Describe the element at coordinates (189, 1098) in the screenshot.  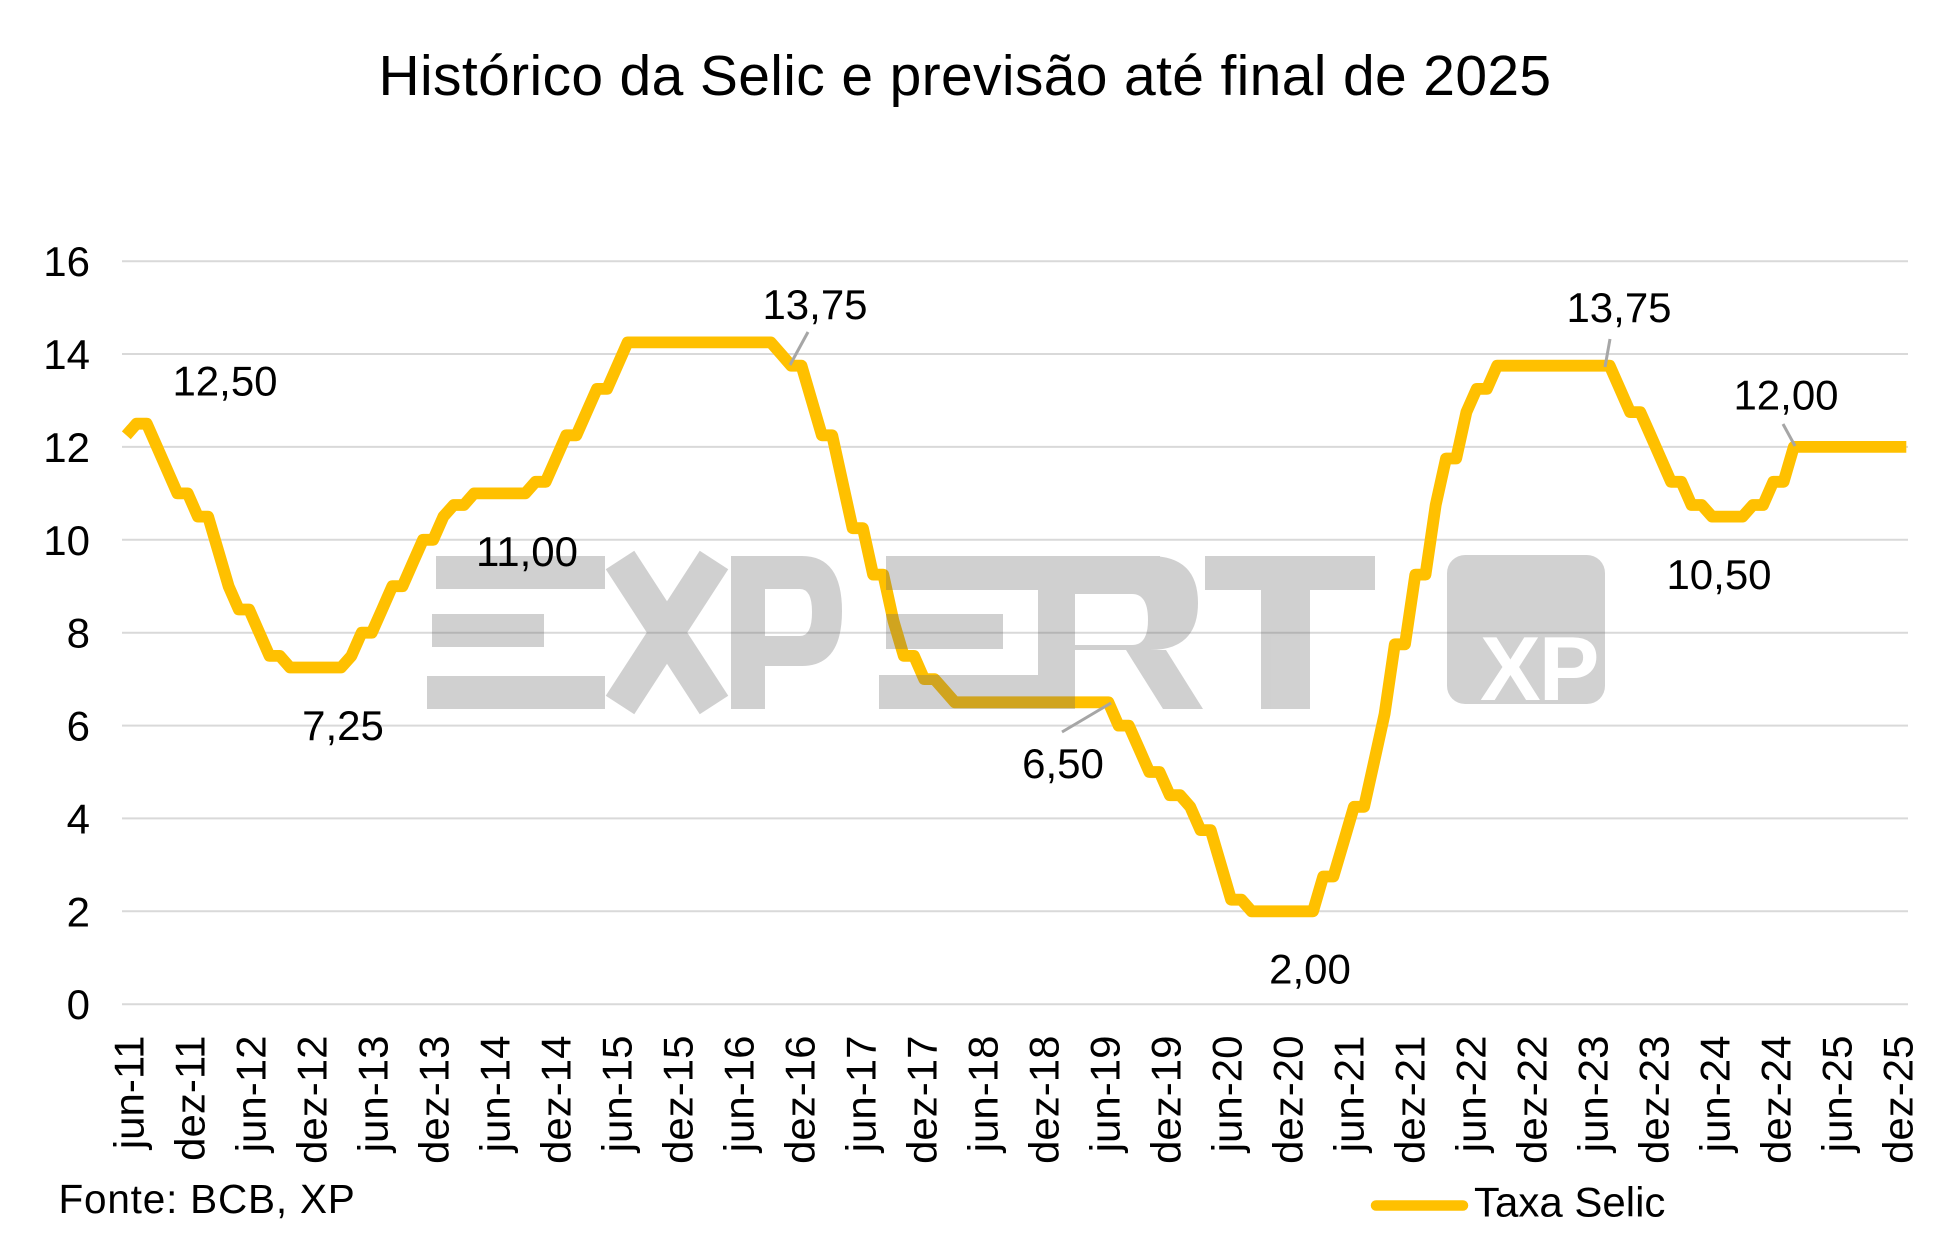
I see `svg-text: dez-11` at that location.